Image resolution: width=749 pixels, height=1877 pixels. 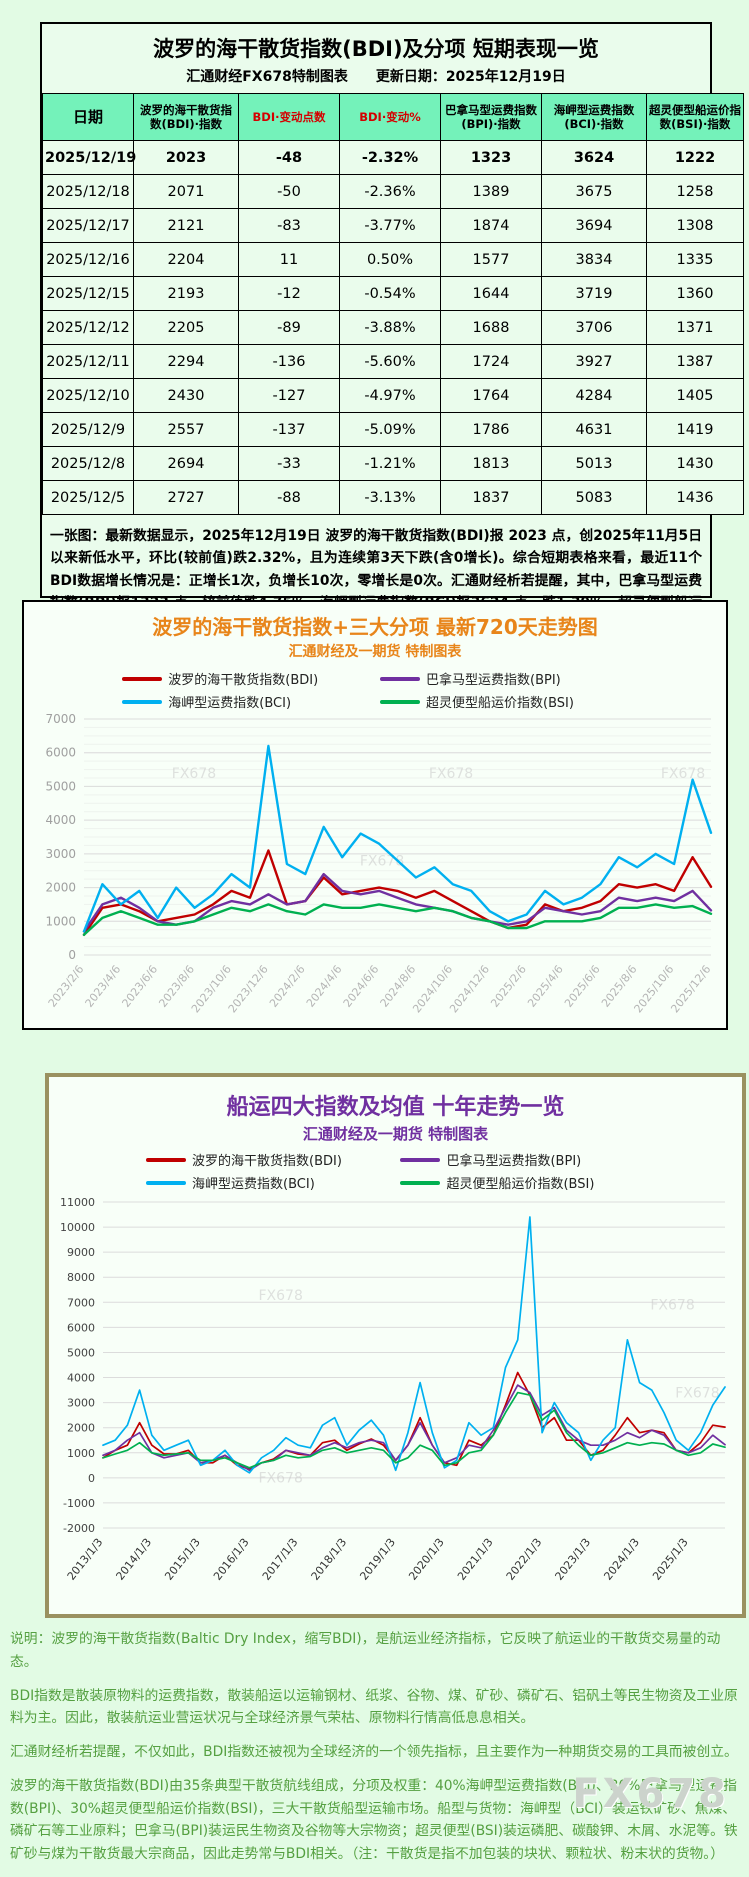 I want to click on svg-text: 6000, so click(x=81, y=1327).